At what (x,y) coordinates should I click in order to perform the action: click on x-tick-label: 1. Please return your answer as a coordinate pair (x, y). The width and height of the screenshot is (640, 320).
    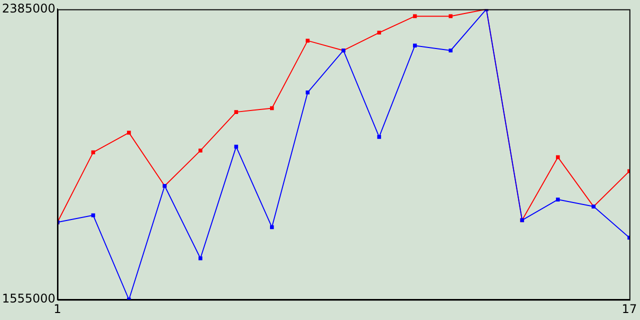
    Looking at the image, I should click on (58, 309).